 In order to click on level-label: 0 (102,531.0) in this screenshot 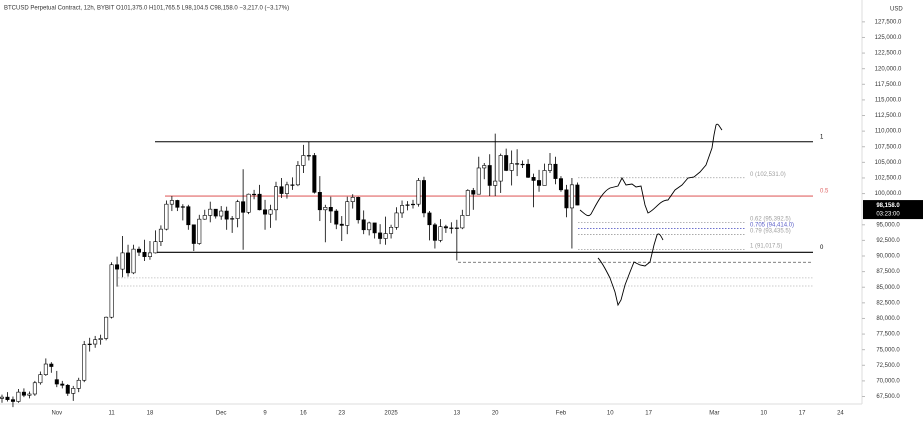, I will do `click(768, 175)`.